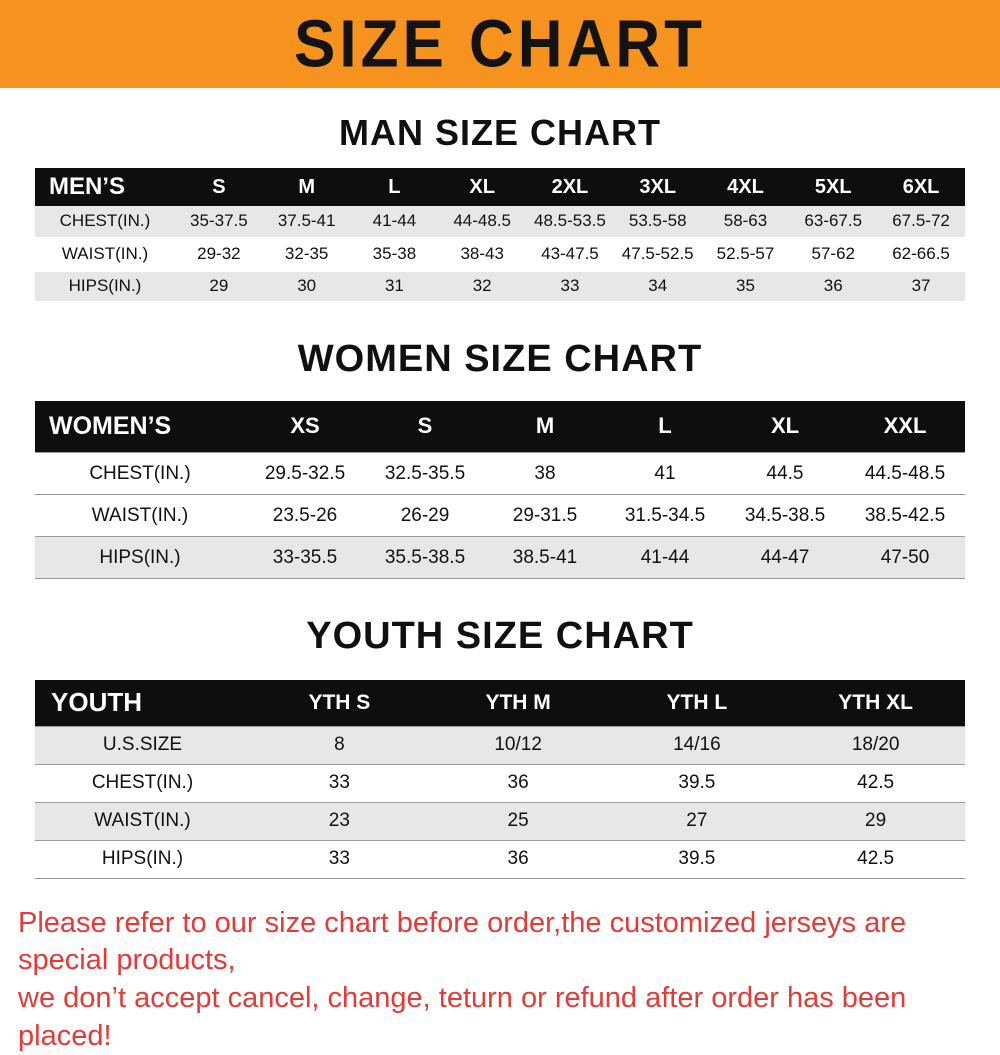  What do you see at coordinates (142, 703) in the screenshot?
I see `table-title: YOUTH` at bounding box center [142, 703].